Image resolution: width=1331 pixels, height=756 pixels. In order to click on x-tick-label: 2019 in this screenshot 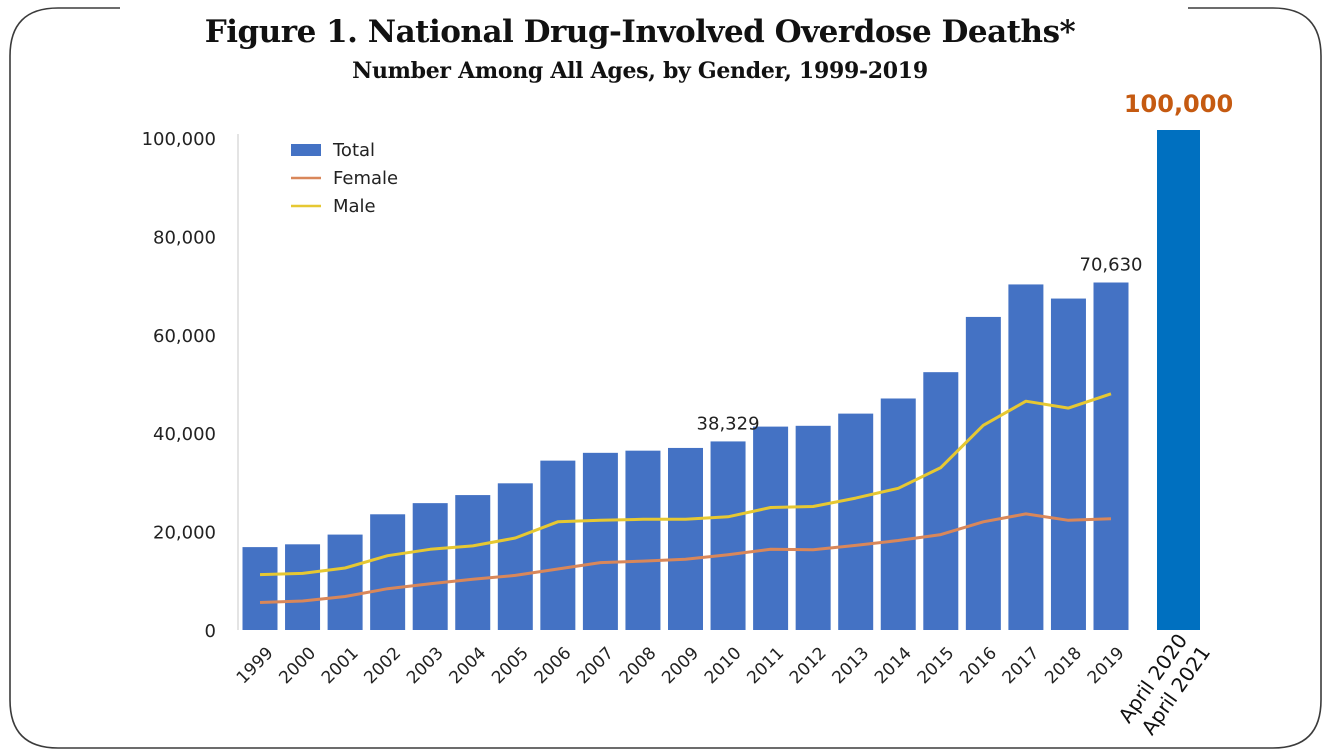, I will do `click(1106, 665)`.